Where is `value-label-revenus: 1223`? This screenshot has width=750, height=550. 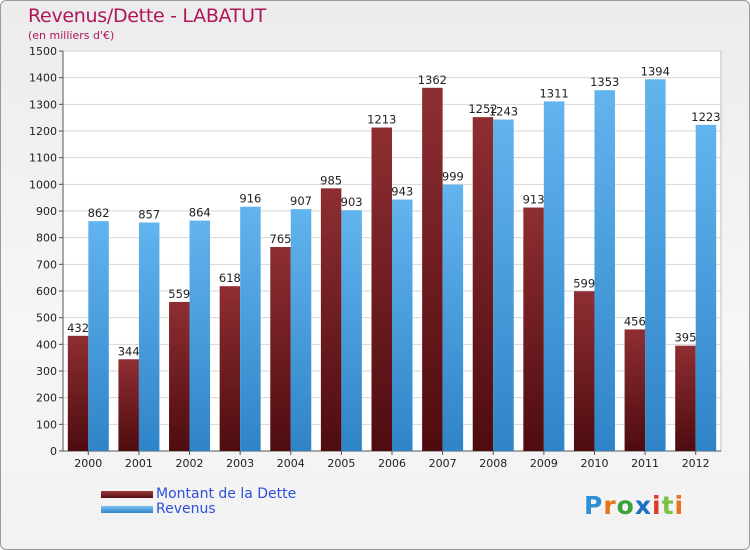
value-label-revenus: 1223 is located at coordinates (705, 117).